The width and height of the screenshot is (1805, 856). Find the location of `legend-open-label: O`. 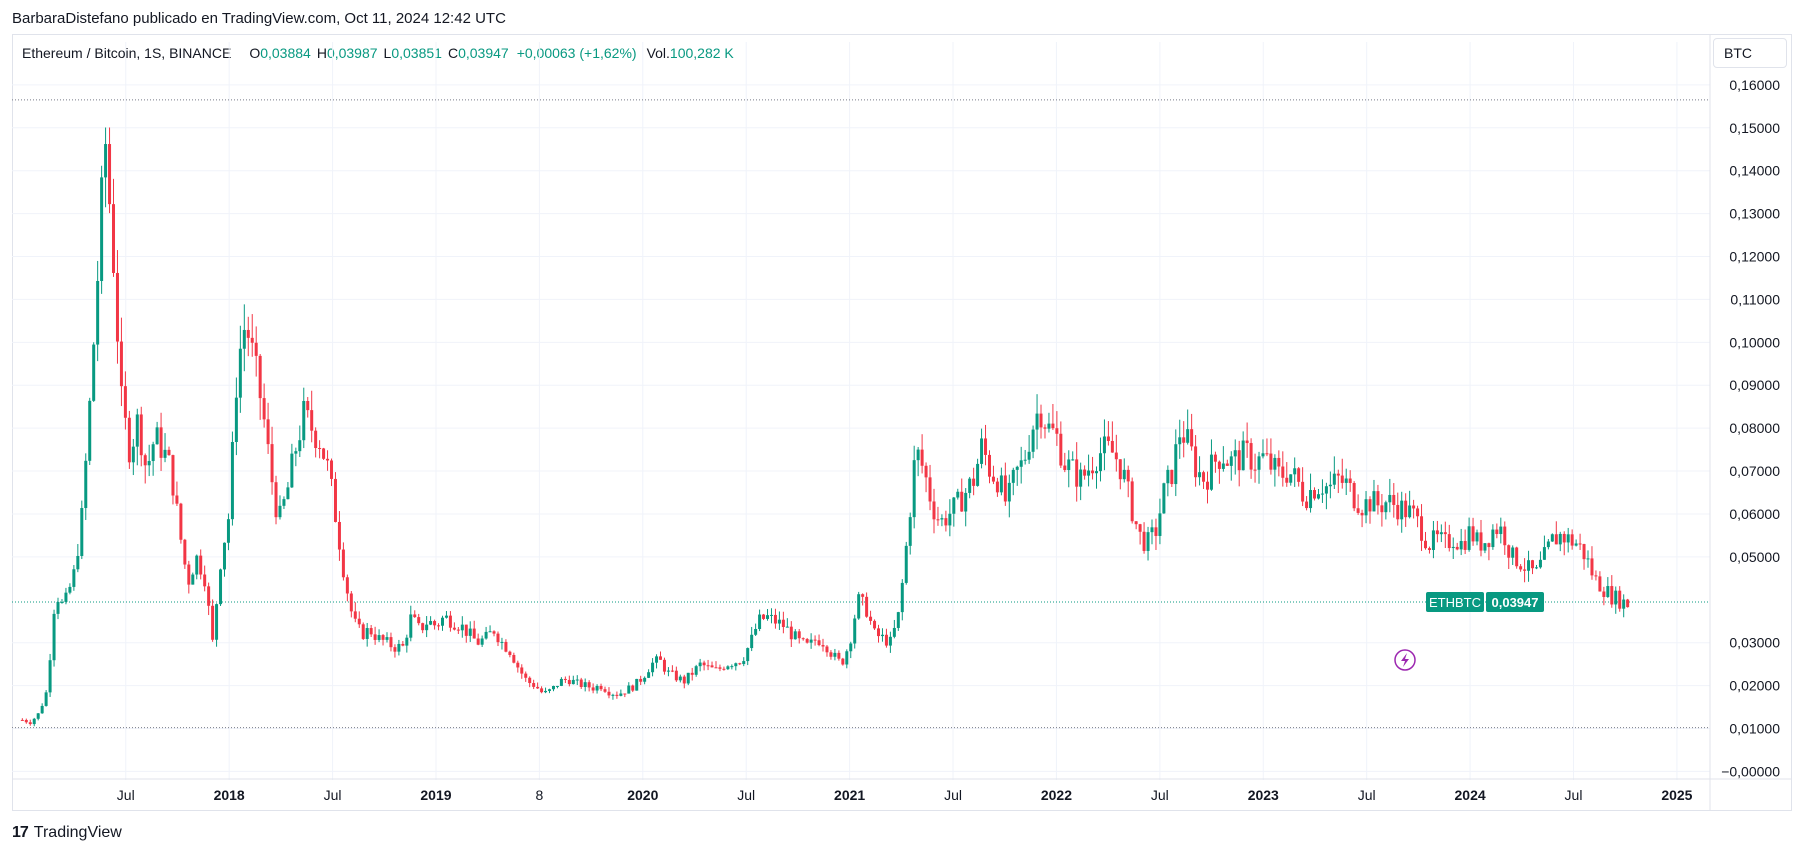

legend-open-label: O is located at coordinates (255, 53).